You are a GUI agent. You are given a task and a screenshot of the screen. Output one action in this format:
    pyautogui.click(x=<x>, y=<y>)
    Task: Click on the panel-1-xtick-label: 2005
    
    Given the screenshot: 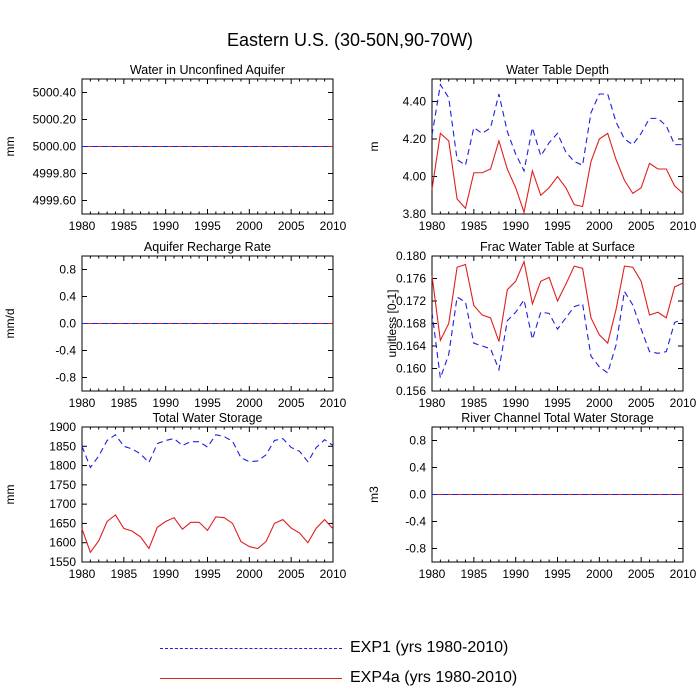 What is the action you would take?
    pyautogui.click(x=291, y=226)
    